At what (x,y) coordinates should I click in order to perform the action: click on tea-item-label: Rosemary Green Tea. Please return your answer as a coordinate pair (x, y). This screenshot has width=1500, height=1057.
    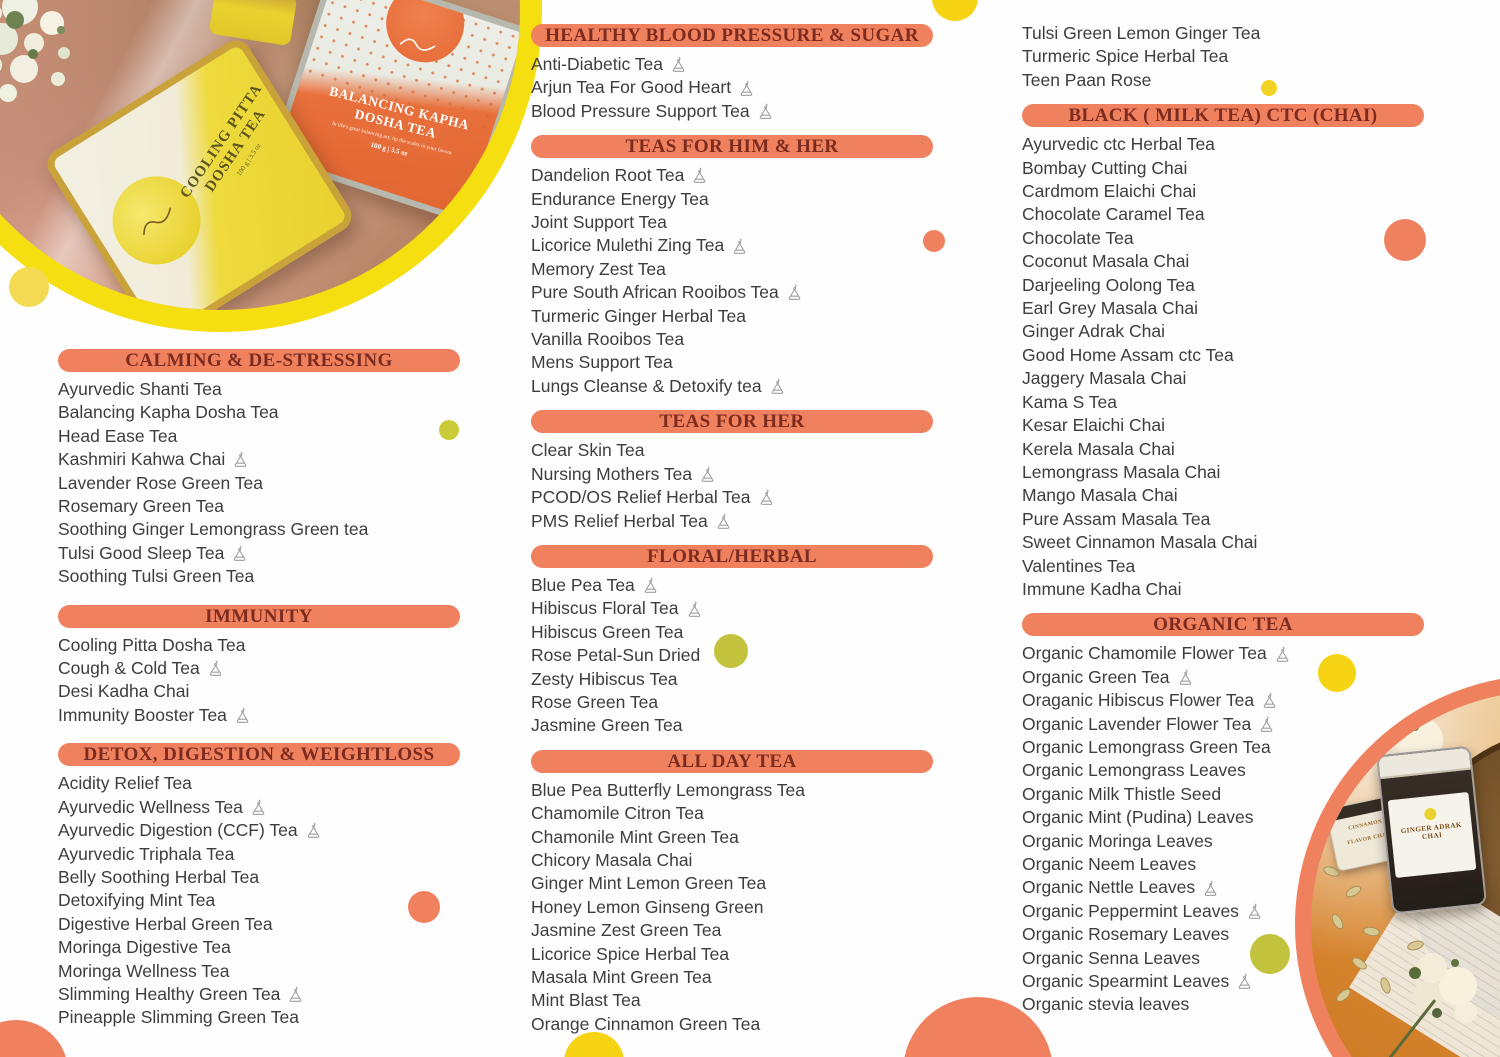
    Looking at the image, I should click on (141, 506).